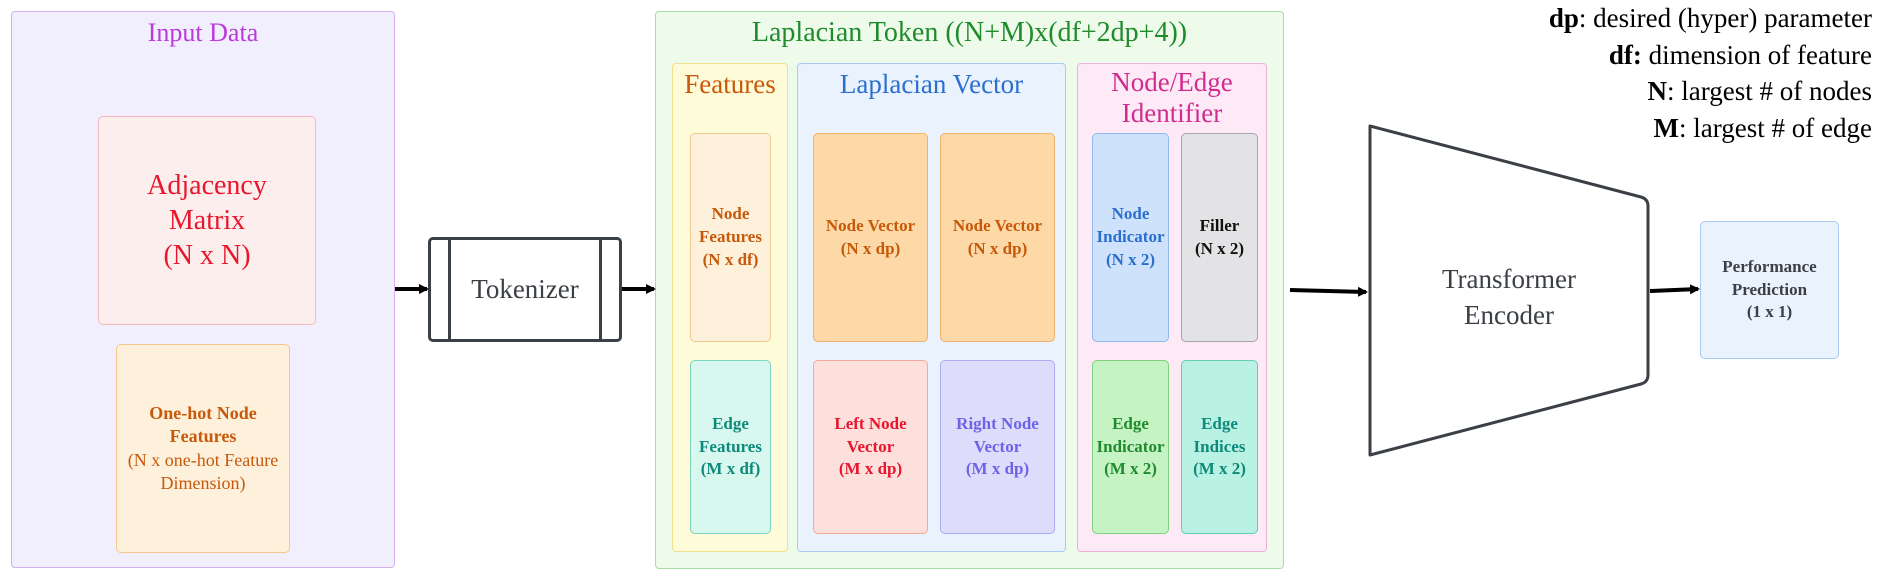 The width and height of the screenshot is (1879, 578). What do you see at coordinates (1769, 312) in the screenshot?
I see `output-dims: (1 x 1)` at bounding box center [1769, 312].